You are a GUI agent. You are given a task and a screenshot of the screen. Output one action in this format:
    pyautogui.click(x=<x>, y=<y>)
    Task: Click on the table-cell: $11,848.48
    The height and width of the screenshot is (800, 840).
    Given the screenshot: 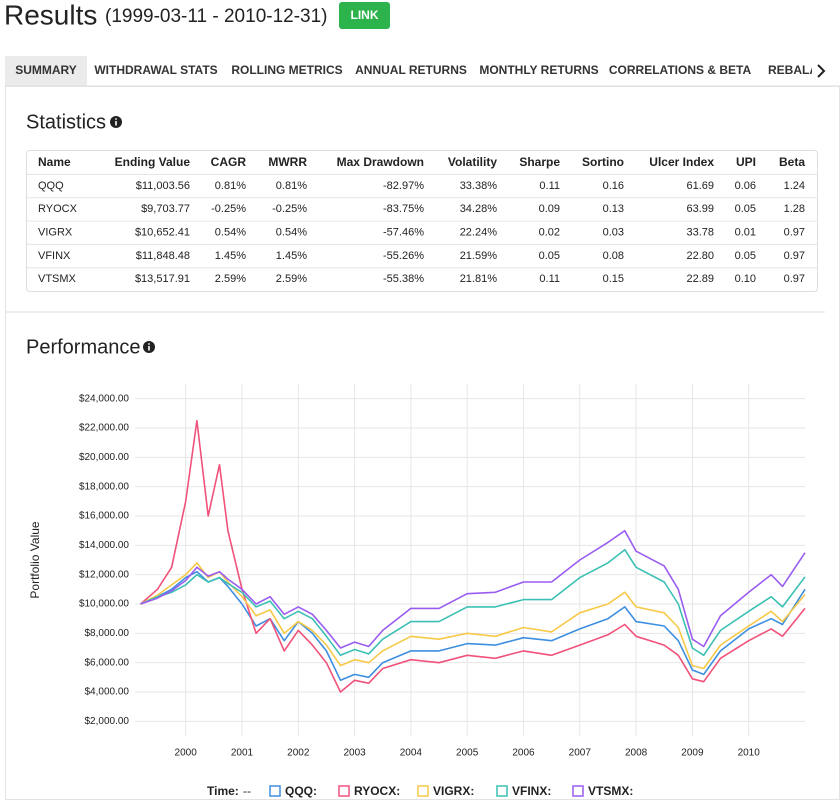 What is the action you would take?
    pyautogui.click(x=163, y=256)
    